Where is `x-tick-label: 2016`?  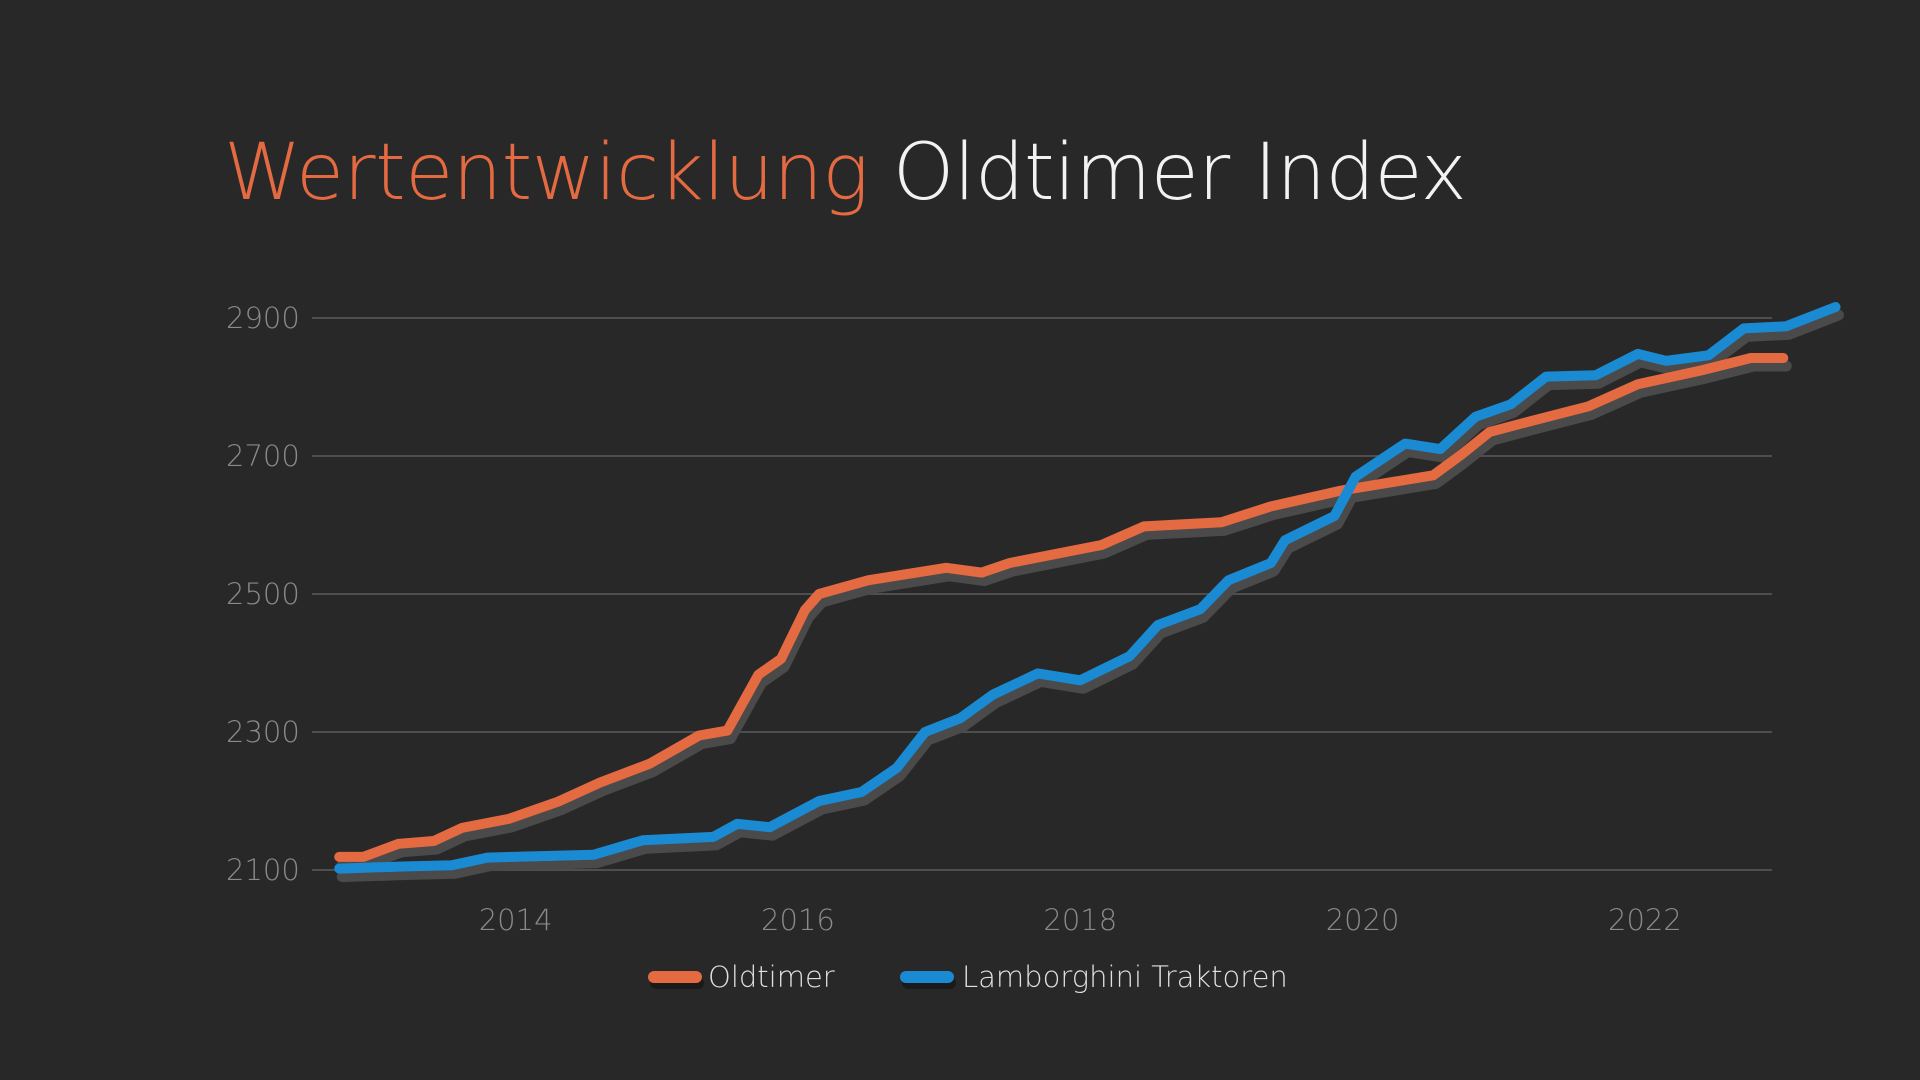
x-tick-label: 2016 is located at coordinates (798, 920).